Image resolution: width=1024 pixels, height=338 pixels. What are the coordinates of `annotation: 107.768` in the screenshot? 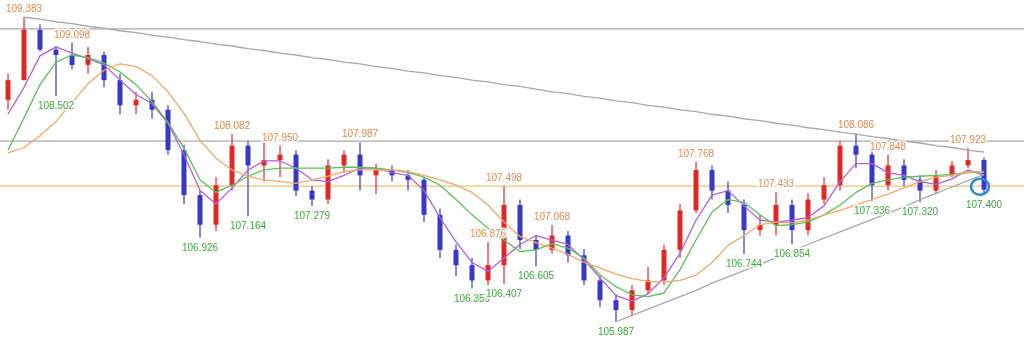 It's located at (696, 154).